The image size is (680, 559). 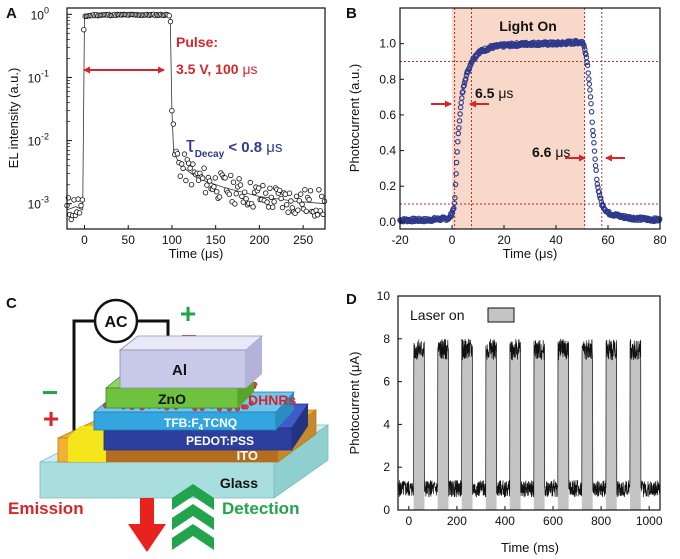 I want to click on y-tick-label: 6, so click(x=386, y=382).